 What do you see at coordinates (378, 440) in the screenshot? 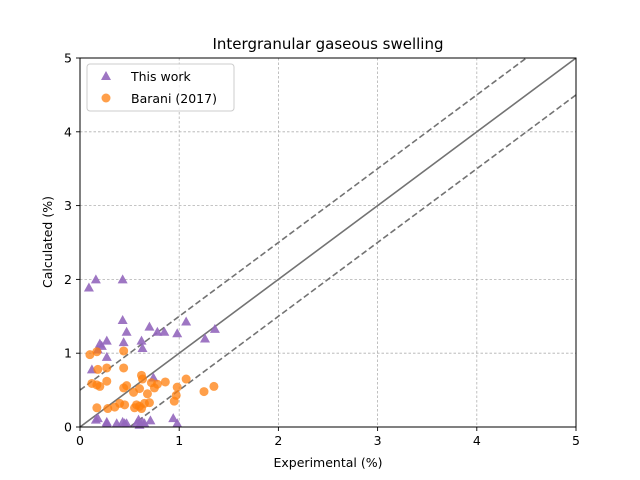
I see `x-tick-label-3: 3` at bounding box center [378, 440].